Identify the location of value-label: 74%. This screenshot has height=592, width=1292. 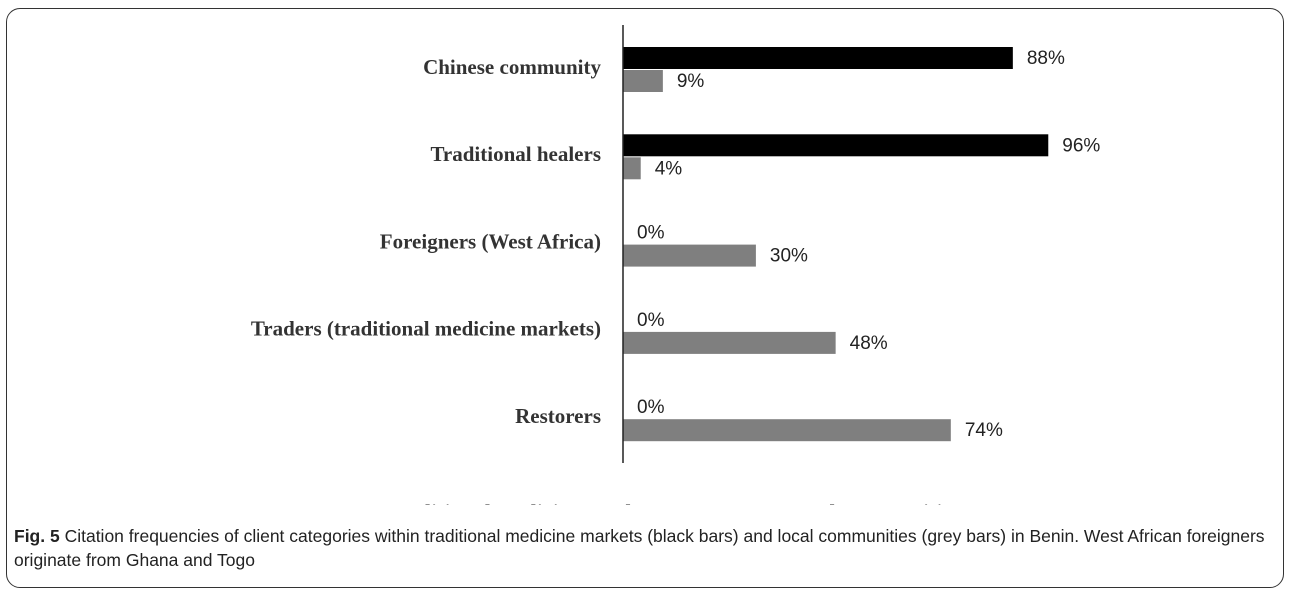
(984, 430).